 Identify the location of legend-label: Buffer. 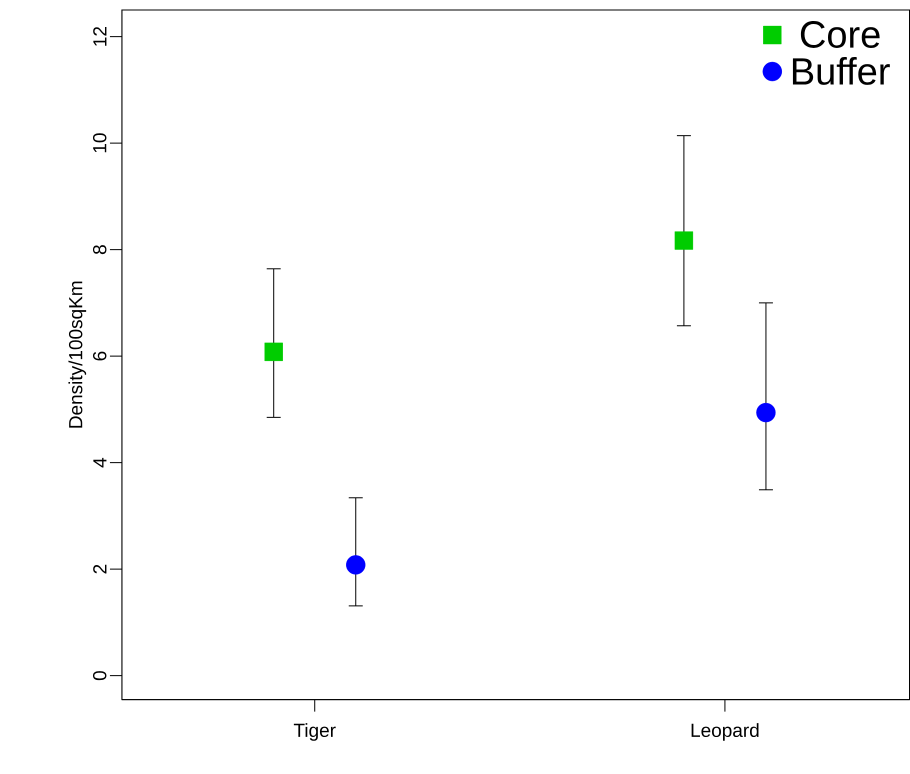
(841, 71).